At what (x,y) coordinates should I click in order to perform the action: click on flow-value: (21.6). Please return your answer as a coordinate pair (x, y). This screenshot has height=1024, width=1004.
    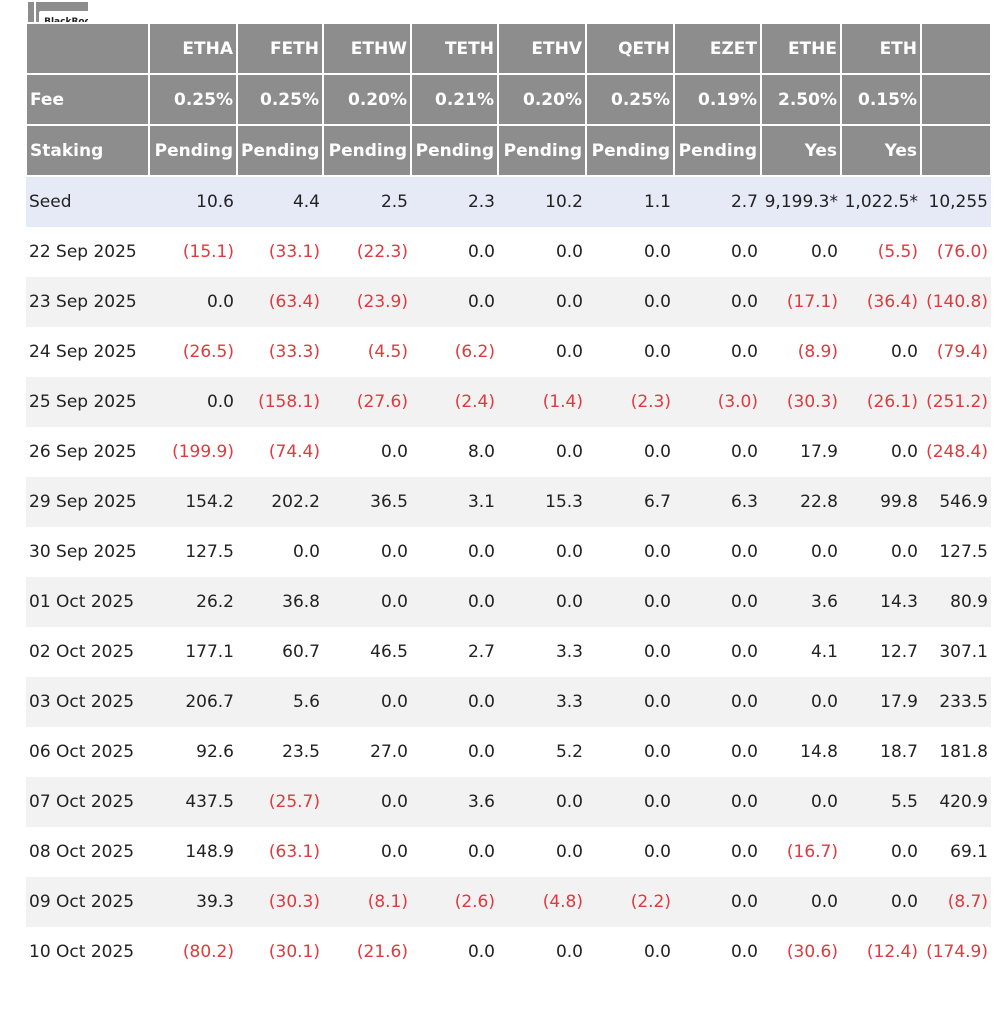
    Looking at the image, I should click on (382, 952).